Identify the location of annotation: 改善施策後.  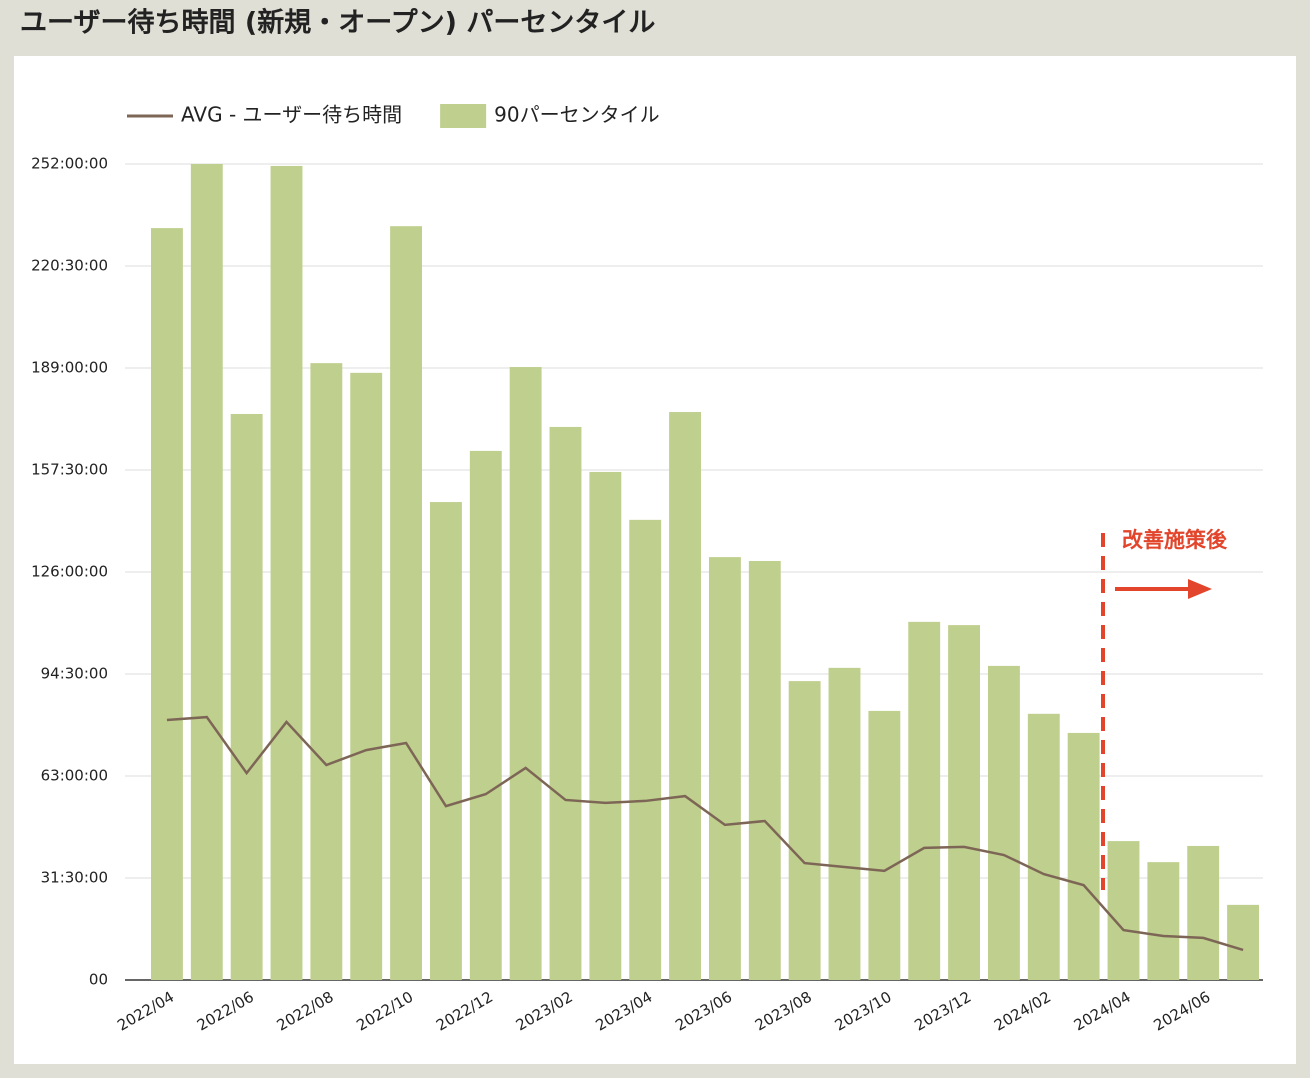
(1175, 540).